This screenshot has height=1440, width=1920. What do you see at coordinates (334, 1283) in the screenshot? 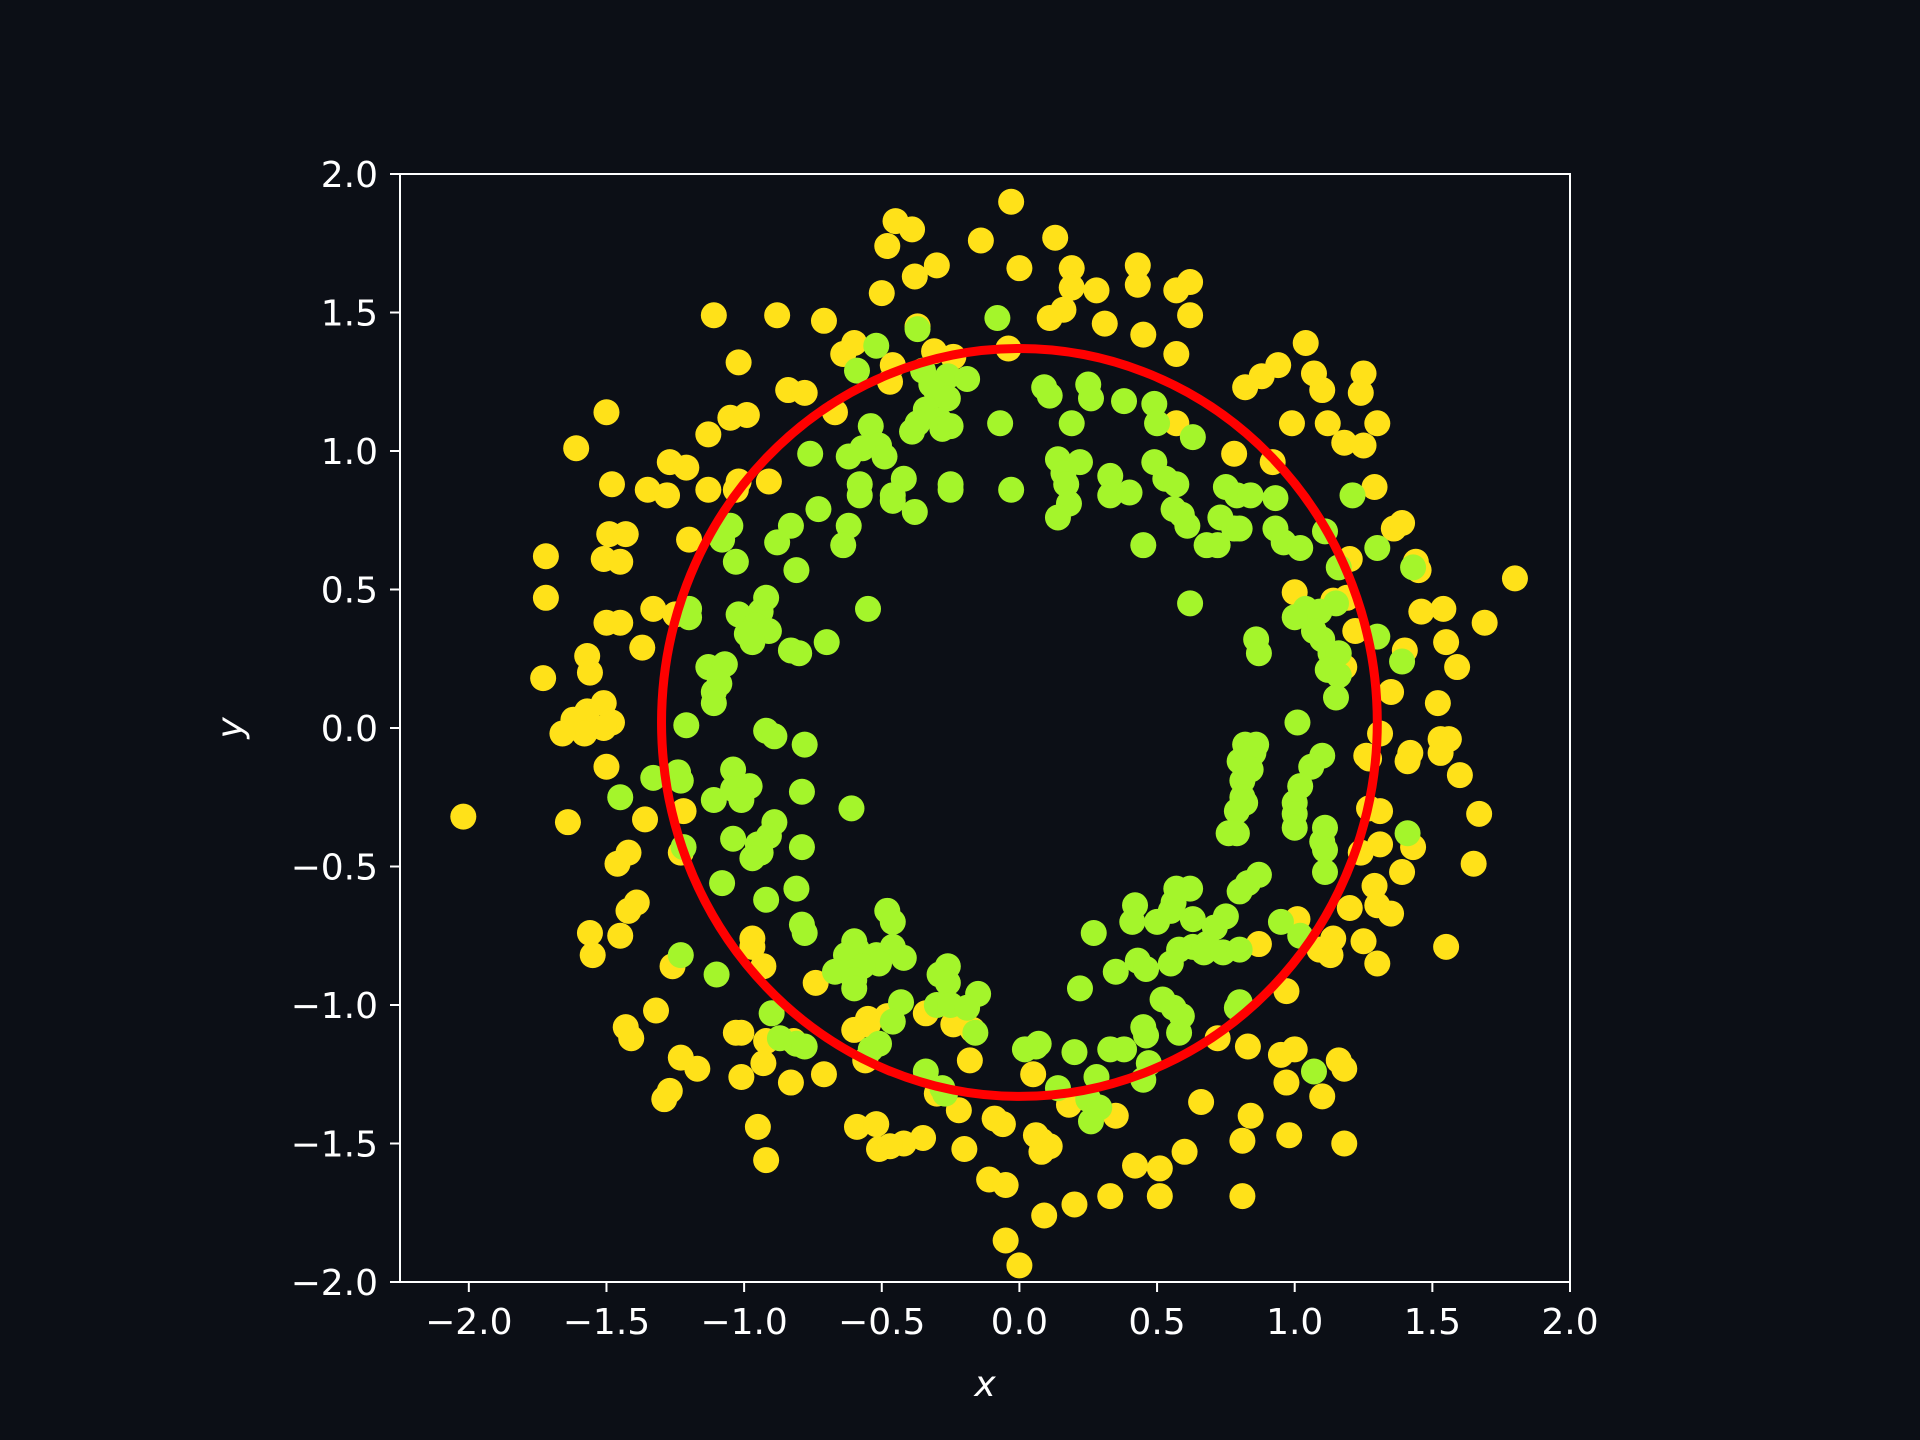
I see `y-tick-label: −2.0` at bounding box center [334, 1283].